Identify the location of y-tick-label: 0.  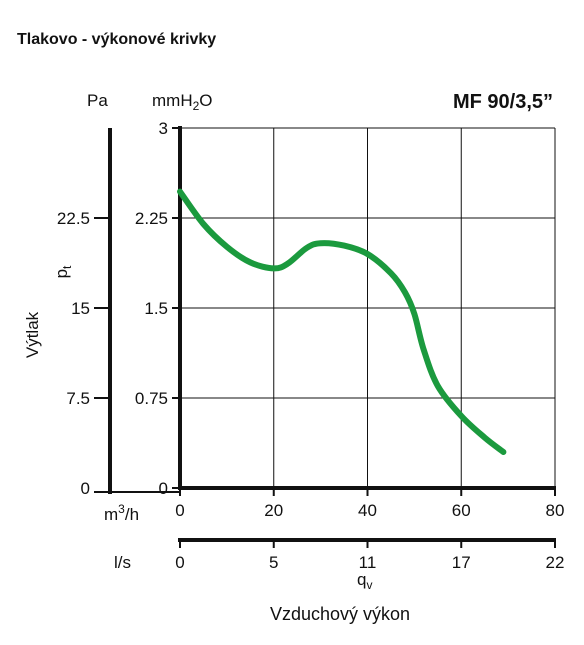
(163, 488).